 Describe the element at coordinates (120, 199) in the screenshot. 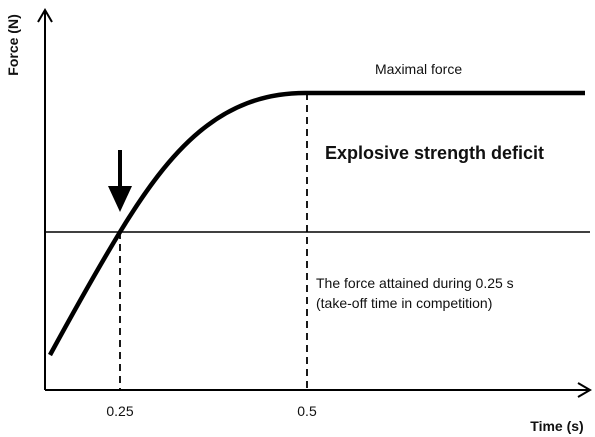

I see `arrow-head` at that location.